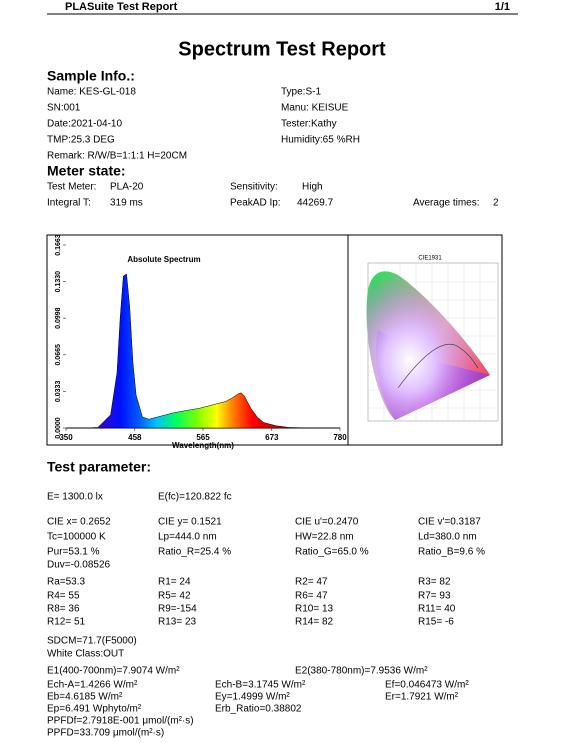 This screenshot has height=743, width=565. What do you see at coordinates (309, 124) in the screenshot?
I see `field-text: Tester:Kathy` at bounding box center [309, 124].